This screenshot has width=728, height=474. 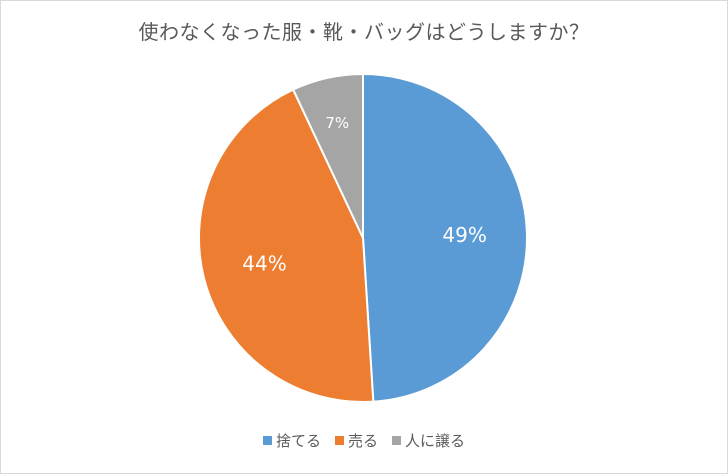 What do you see at coordinates (264, 263) in the screenshot?
I see `pie-label-sell: 44%` at bounding box center [264, 263].